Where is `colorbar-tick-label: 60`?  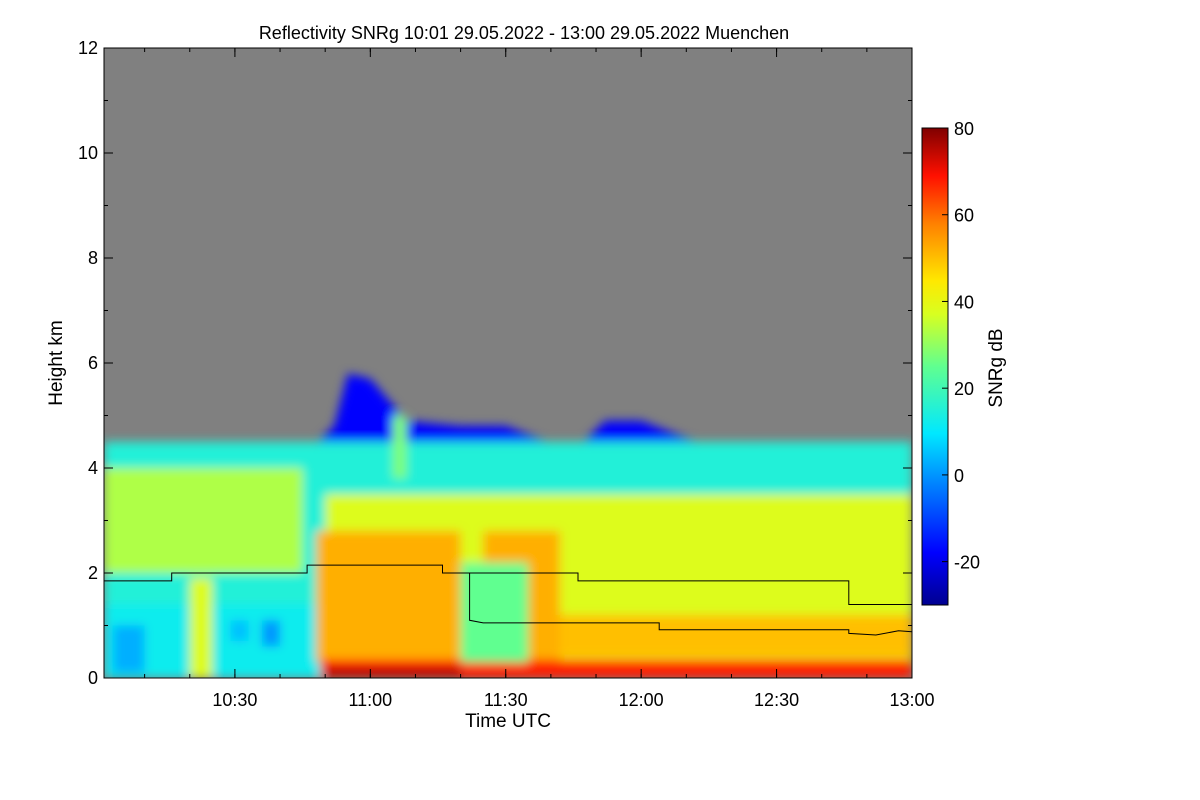
colorbar-tick-label: 60 is located at coordinates (964, 216).